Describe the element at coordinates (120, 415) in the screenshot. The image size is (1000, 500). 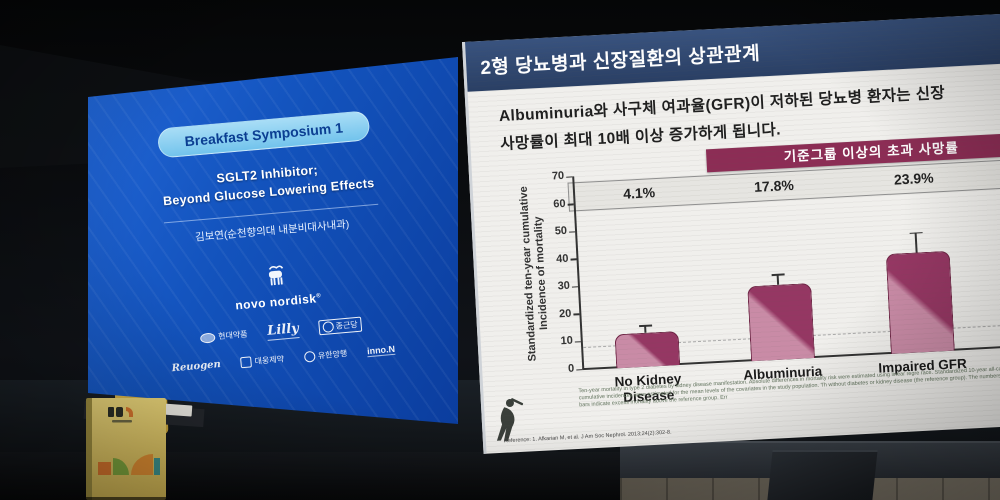
I see `conference-logo-icon` at that location.